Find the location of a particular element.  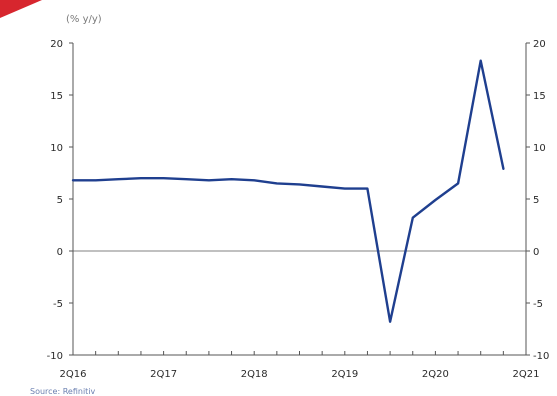

right-tick-label: 10 is located at coordinates (539, 148).